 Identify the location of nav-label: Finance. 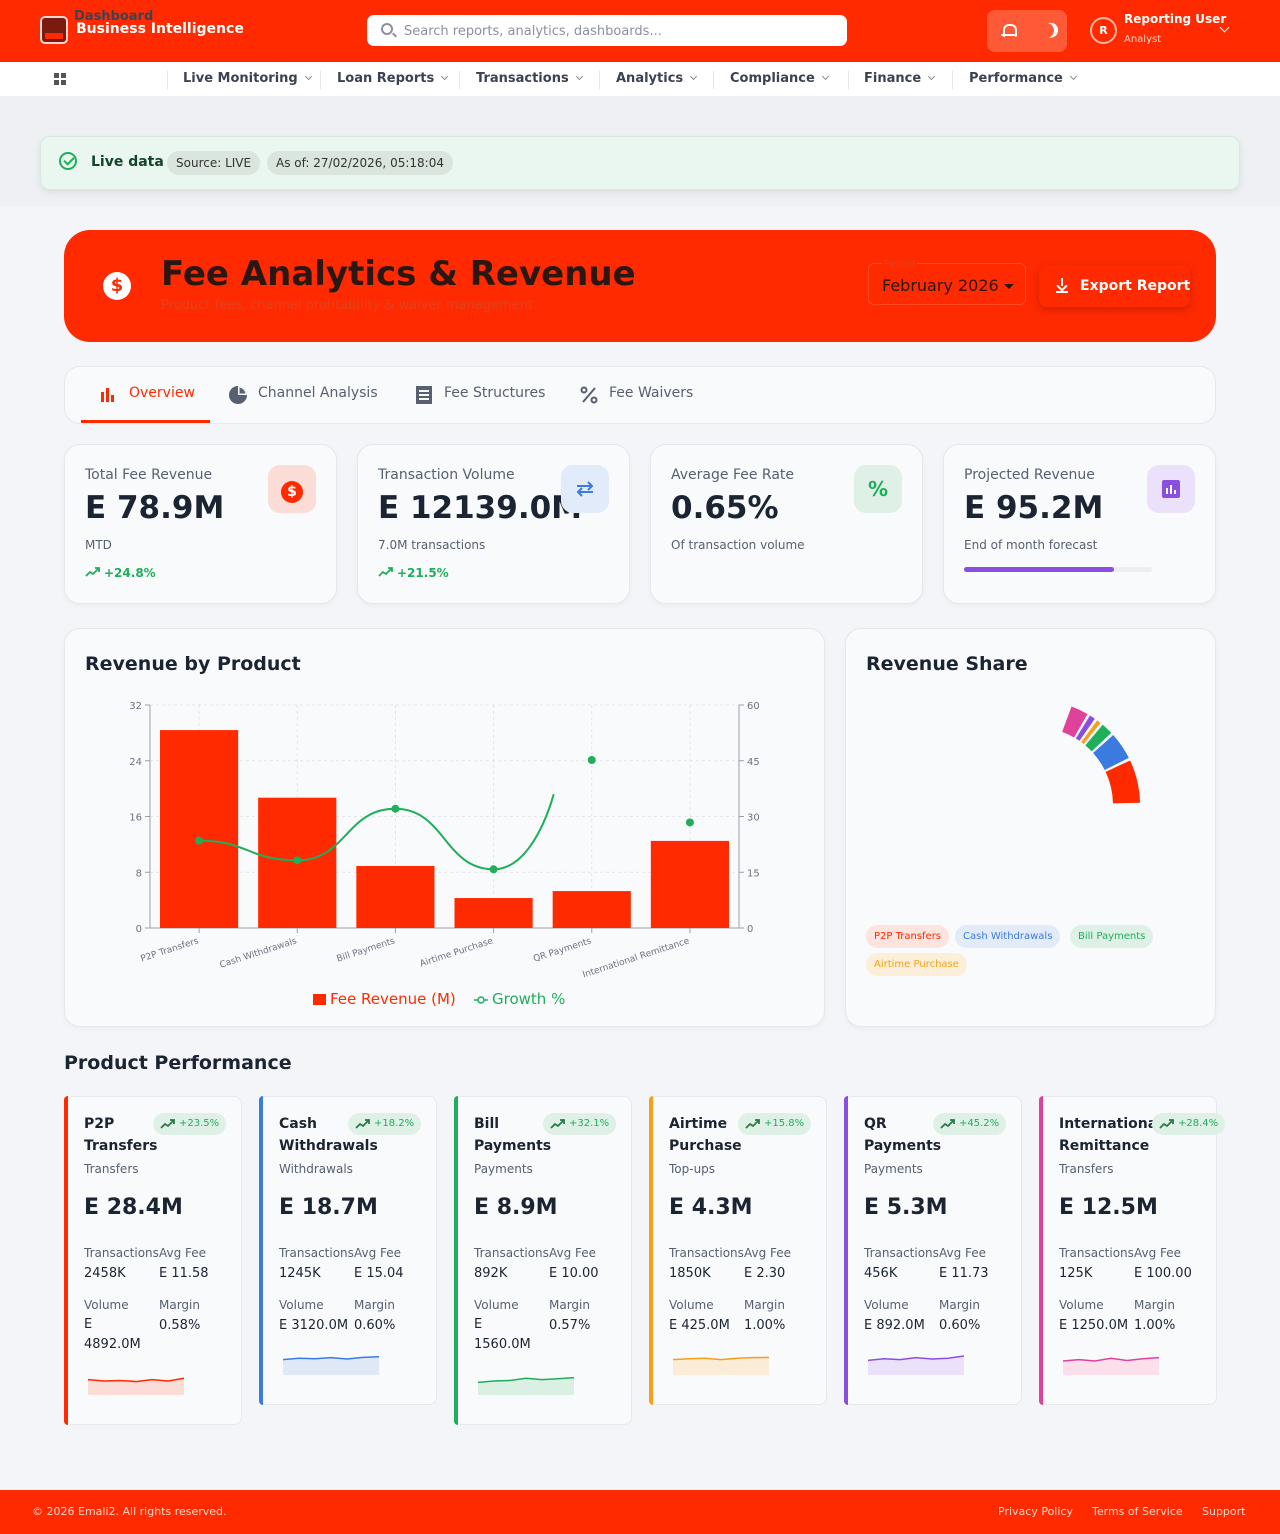
(893, 78).